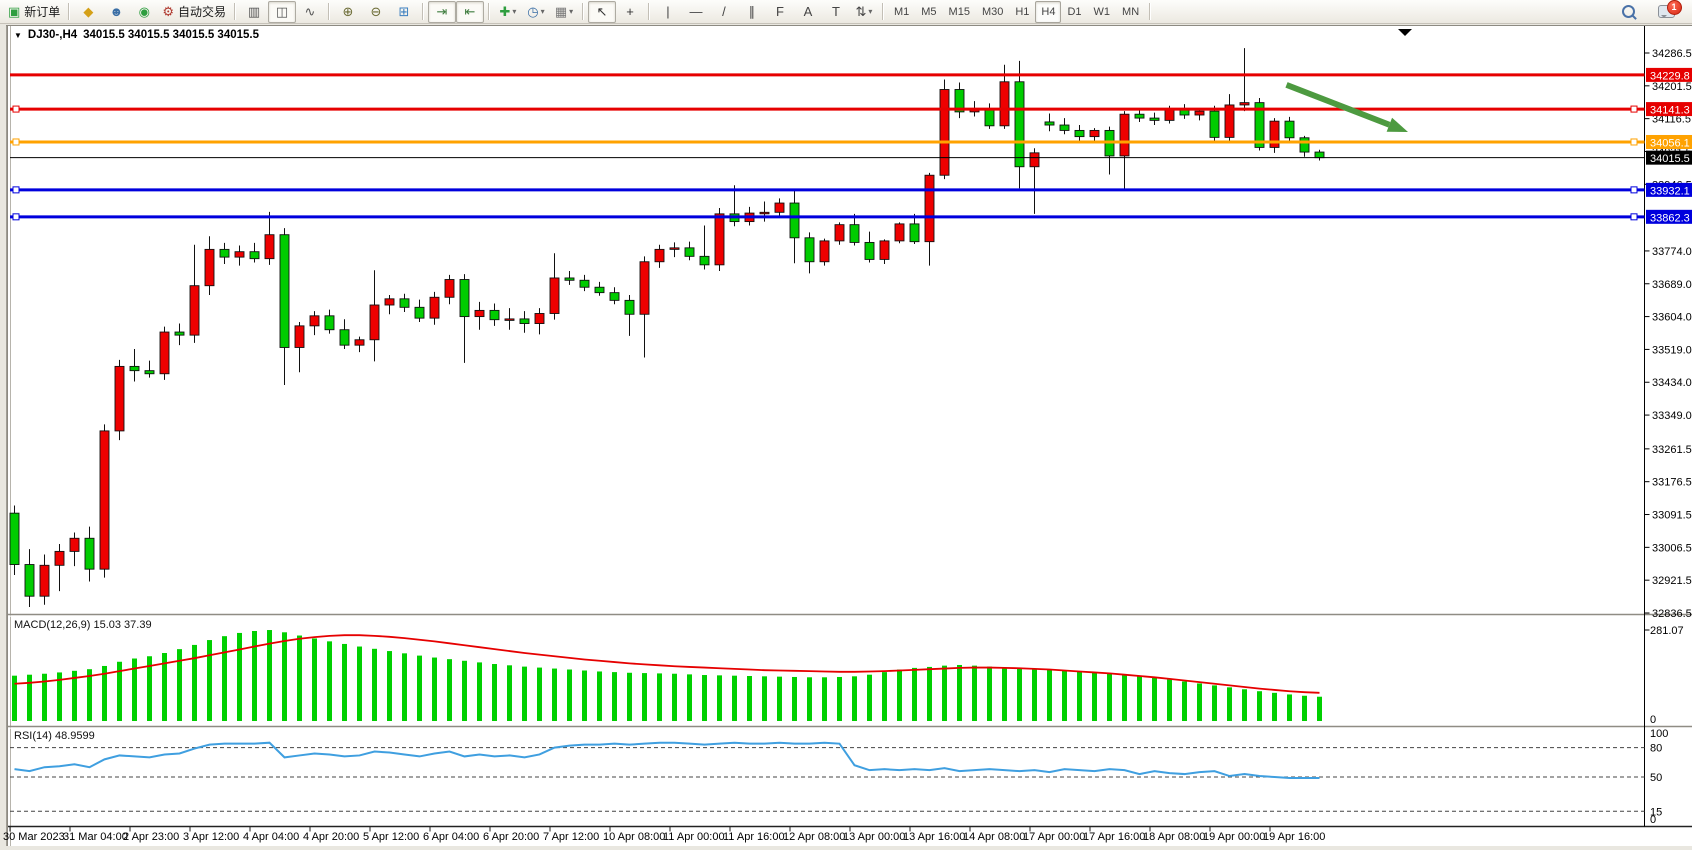  I want to click on notification-badge: 1, so click(1674, 7).